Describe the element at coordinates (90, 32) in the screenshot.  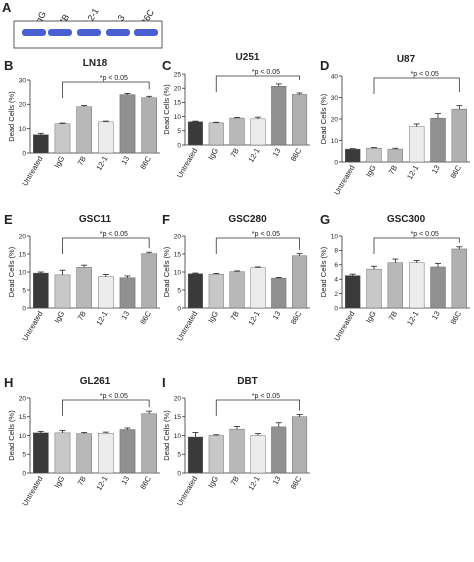
I see `blot-bands` at that location.